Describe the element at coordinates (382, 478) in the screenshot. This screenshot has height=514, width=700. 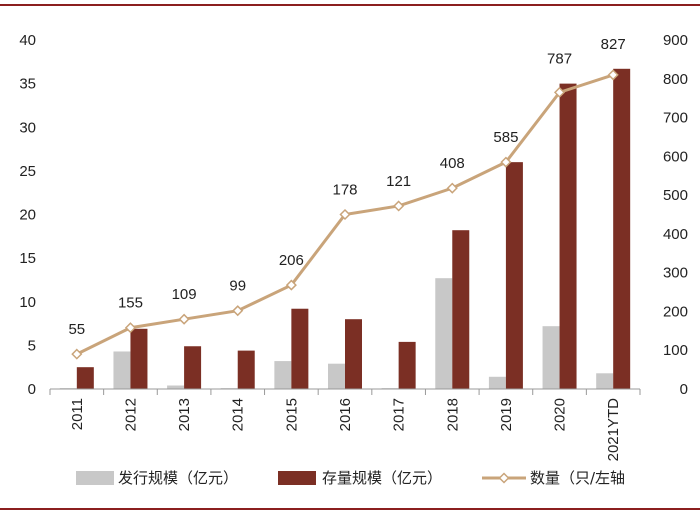
I see `legend-label-outstanding: 存量规模（亿元）` at that location.